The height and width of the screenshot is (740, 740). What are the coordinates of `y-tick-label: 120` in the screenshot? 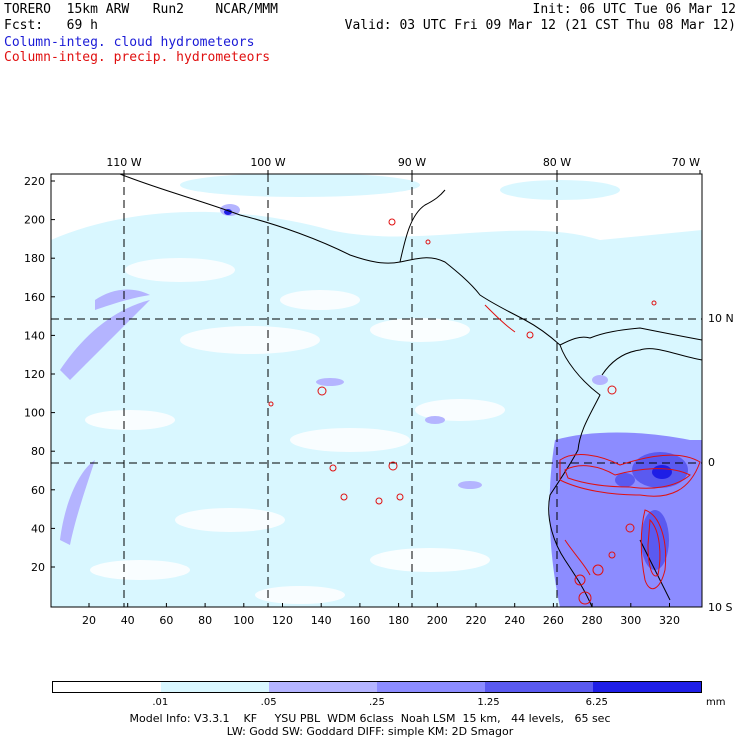 It's located at (34, 374).